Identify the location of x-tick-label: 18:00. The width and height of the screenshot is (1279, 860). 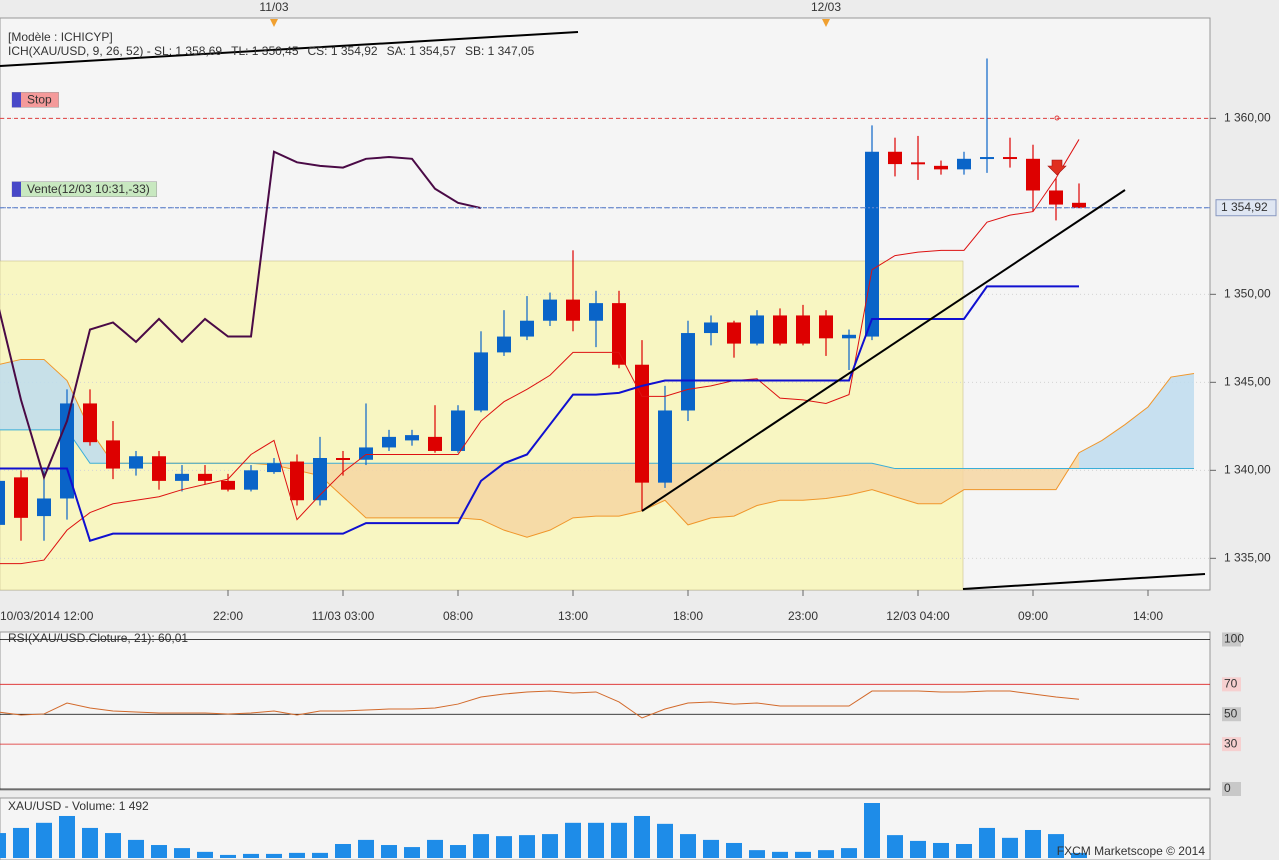
(688, 616).